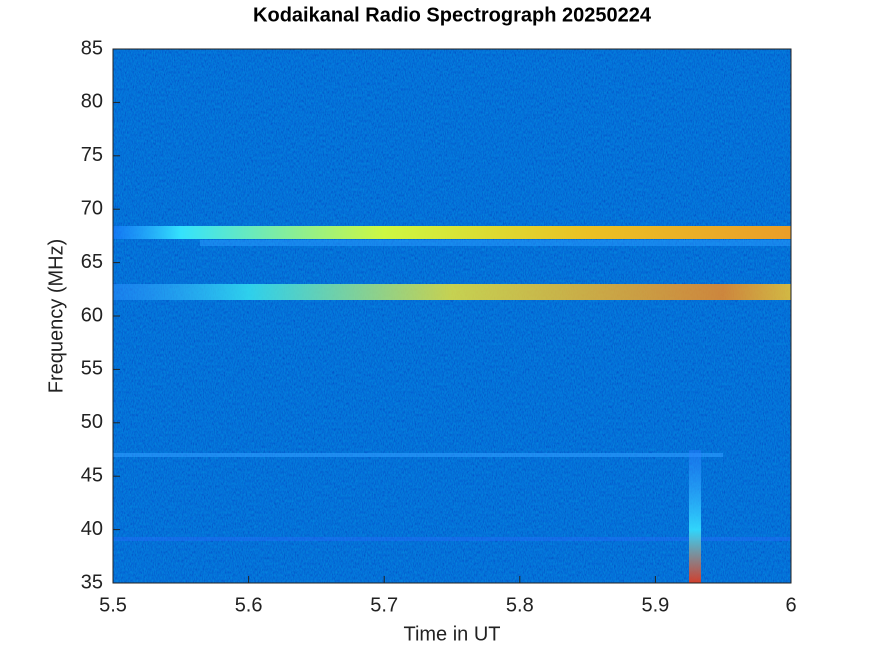  What do you see at coordinates (92, 155) in the screenshot?
I see `y-tick-label: 75` at bounding box center [92, 155].